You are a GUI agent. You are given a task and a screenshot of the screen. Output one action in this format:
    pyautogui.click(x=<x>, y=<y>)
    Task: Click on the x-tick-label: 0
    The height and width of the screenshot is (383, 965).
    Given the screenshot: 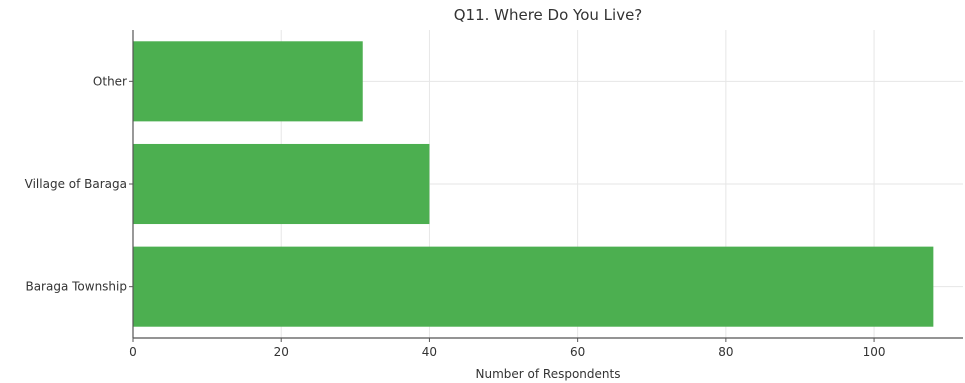 What is the action you would take?
    pyautogui.click(x=133, y=352)
    